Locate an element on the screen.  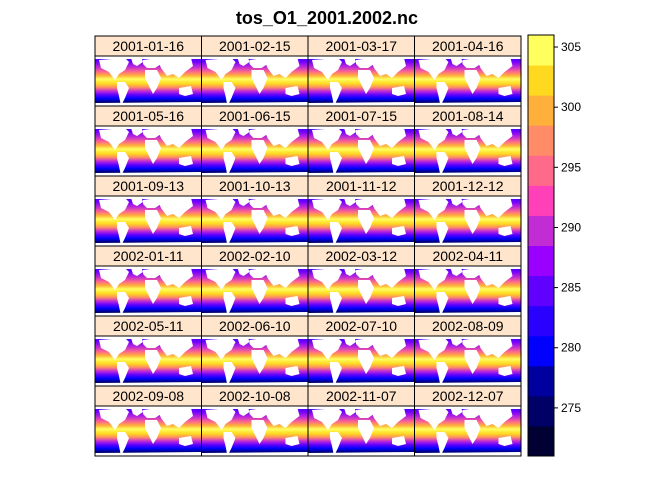
panel-date-label: 2002-10-08 is located at coordinates (255, 396).